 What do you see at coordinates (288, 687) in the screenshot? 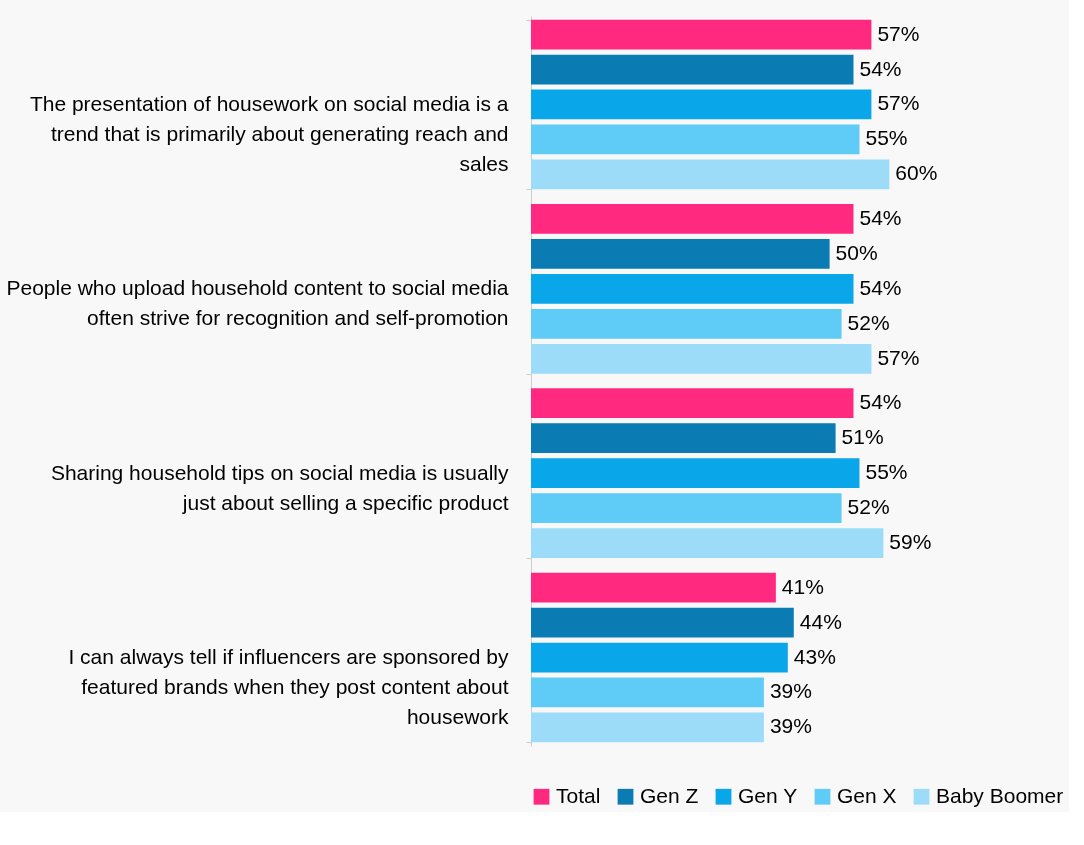
I see `y-tick-label: I can always tell if influencers are sponsored by featured brands when they post content about housework` at bounding box center [288, 687].